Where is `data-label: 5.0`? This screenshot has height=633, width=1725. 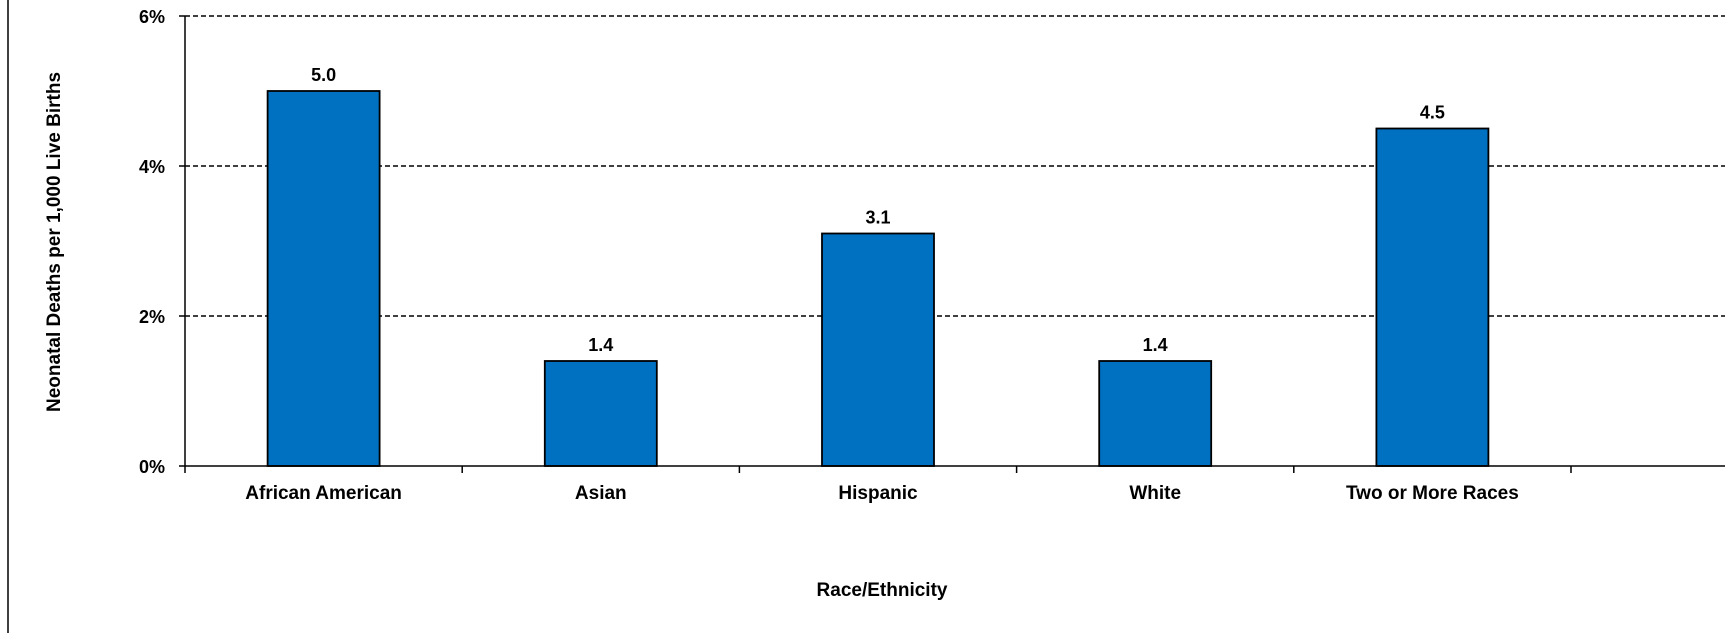 data-label: 5.0 is located at coordinates (323, 75).